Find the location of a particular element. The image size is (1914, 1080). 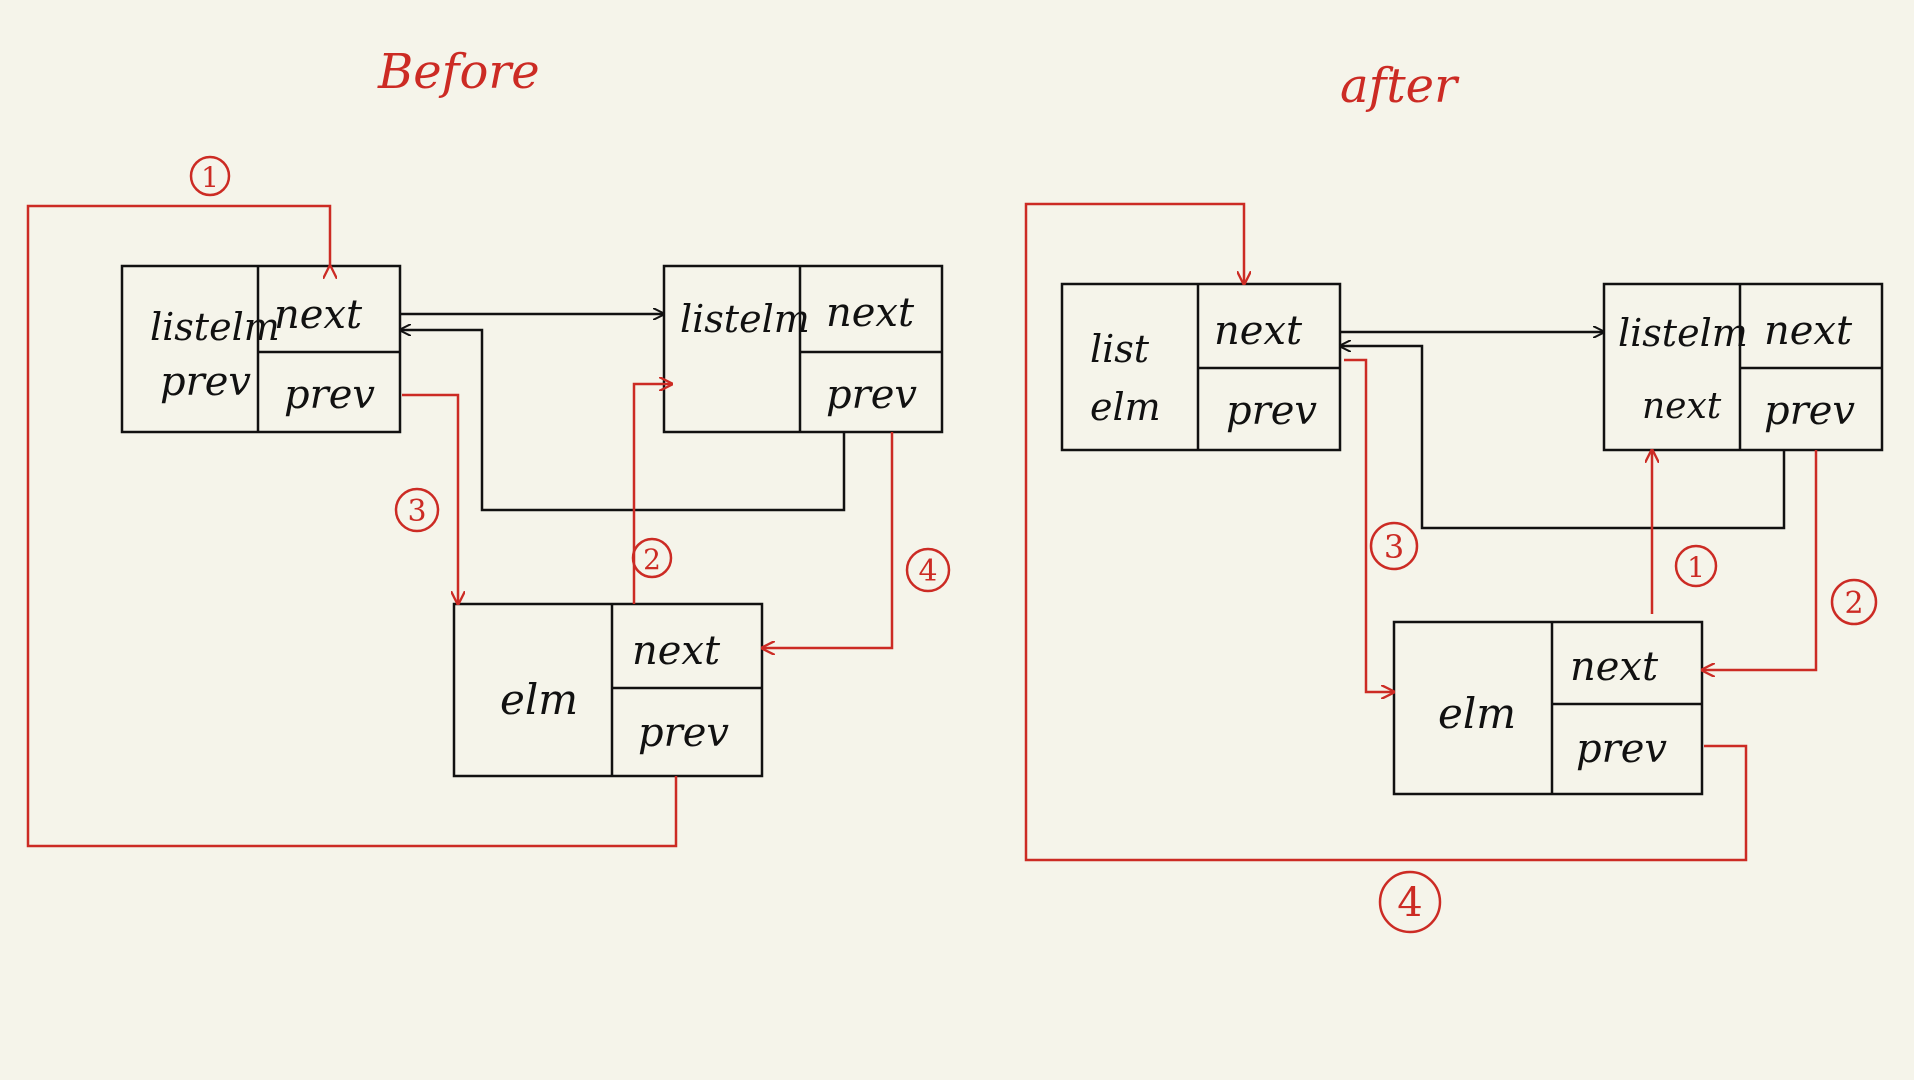

after-elm-node-next: next is located at coordinates (1614, 667).